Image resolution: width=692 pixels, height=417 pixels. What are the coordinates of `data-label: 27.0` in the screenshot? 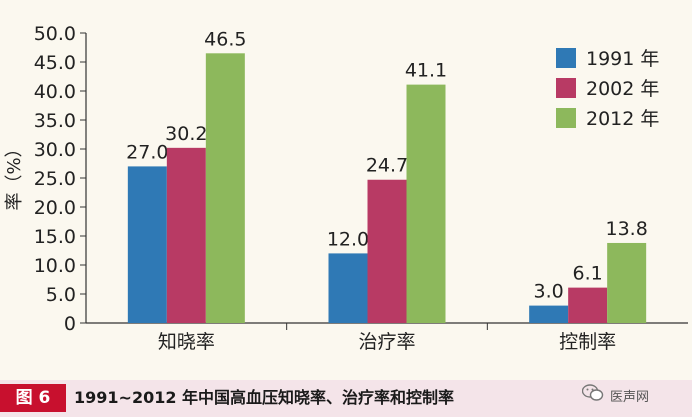 It's located at (147, 152).